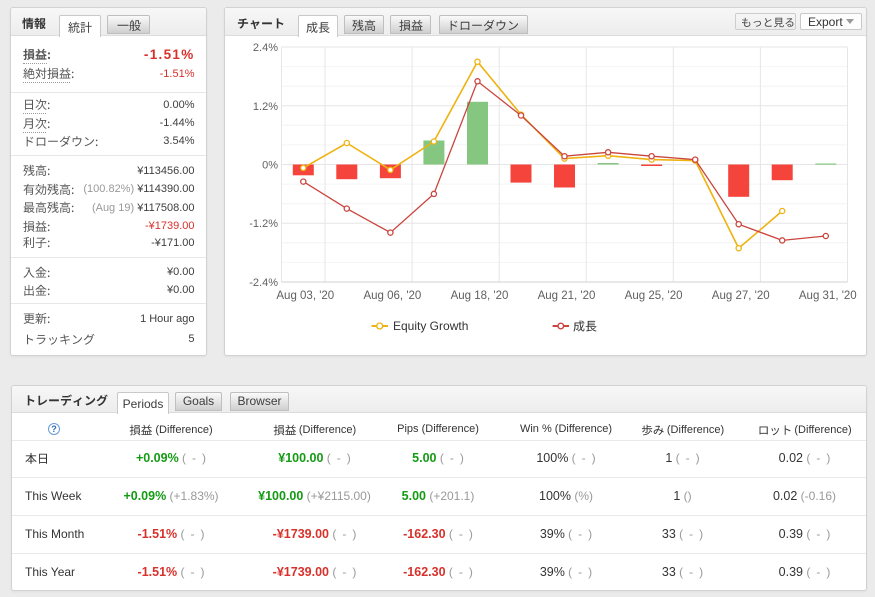 This screenshot has height=597, width=875. What do you see at coordinates (305, 296) in the screenshot?
I see `svg-text: Aug 03, '20` at bounding box center [305, 296].